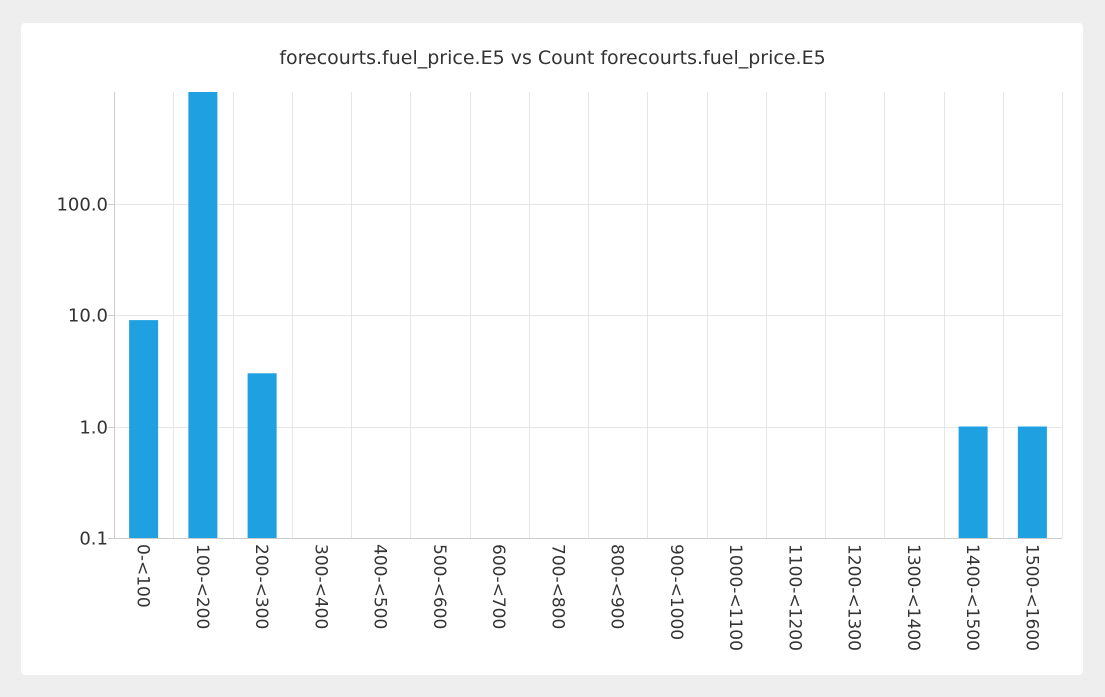  What do you see at coordinates (676, 592) in the screenshot?
I see `x-tick-label: 900-<1000` at bounding box center [676, 592].